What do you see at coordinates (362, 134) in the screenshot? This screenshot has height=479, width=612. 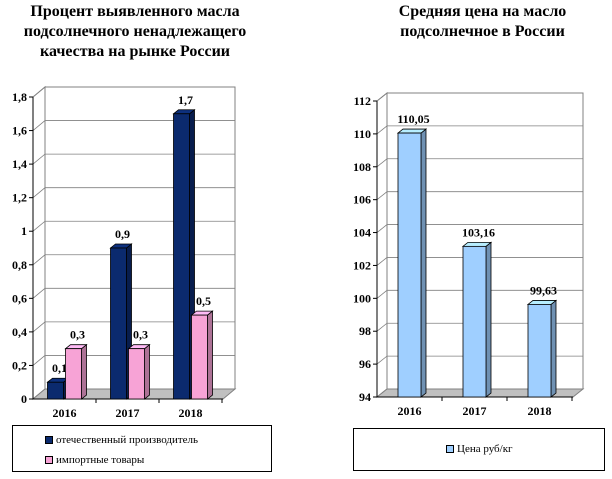 I see `chart2-ytick-label: 110` at bounding box center [362, 134].